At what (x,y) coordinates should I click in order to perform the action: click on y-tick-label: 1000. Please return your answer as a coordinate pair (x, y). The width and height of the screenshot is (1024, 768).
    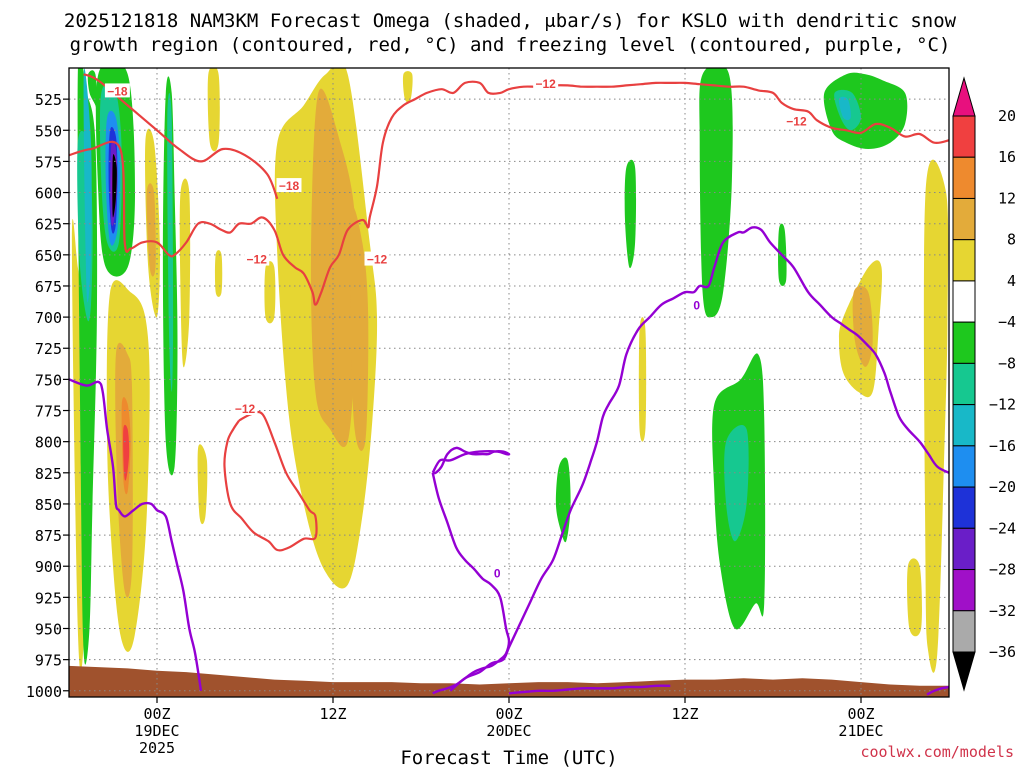
    Looking at the image, I should click on (44, 692).